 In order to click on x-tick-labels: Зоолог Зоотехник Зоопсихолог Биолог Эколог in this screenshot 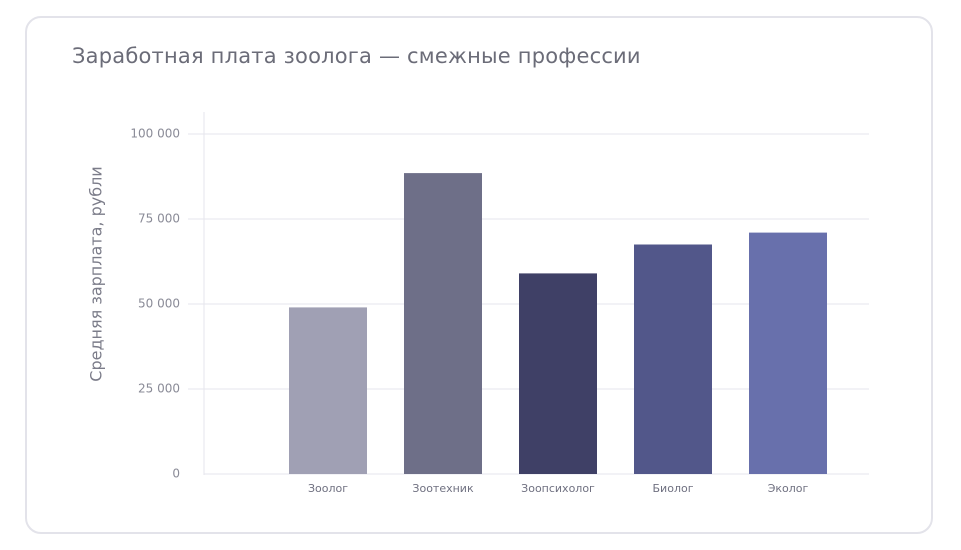, I will do `click(558, 488)`.